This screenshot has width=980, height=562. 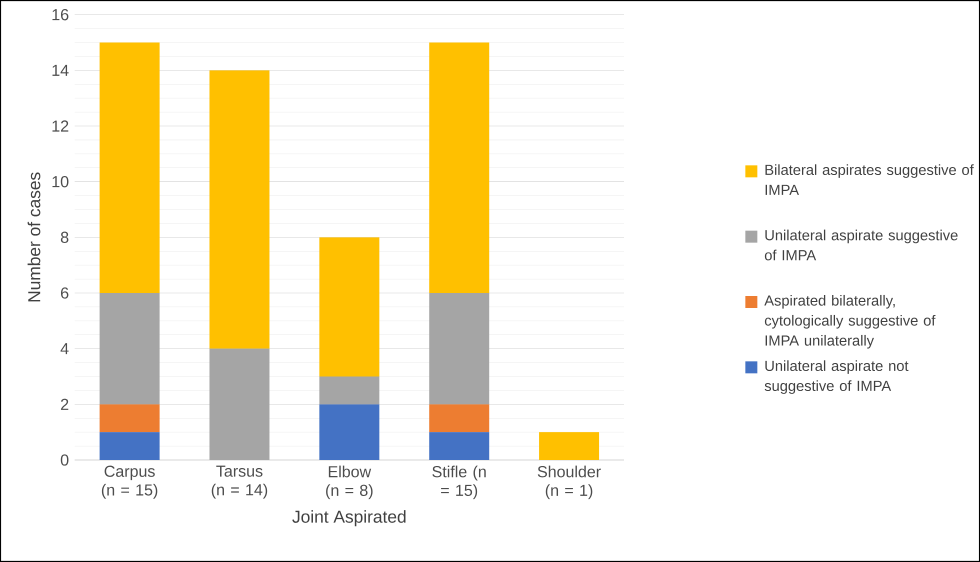 I want to click on y-tick-label: 12, so click(x=60, y=126).